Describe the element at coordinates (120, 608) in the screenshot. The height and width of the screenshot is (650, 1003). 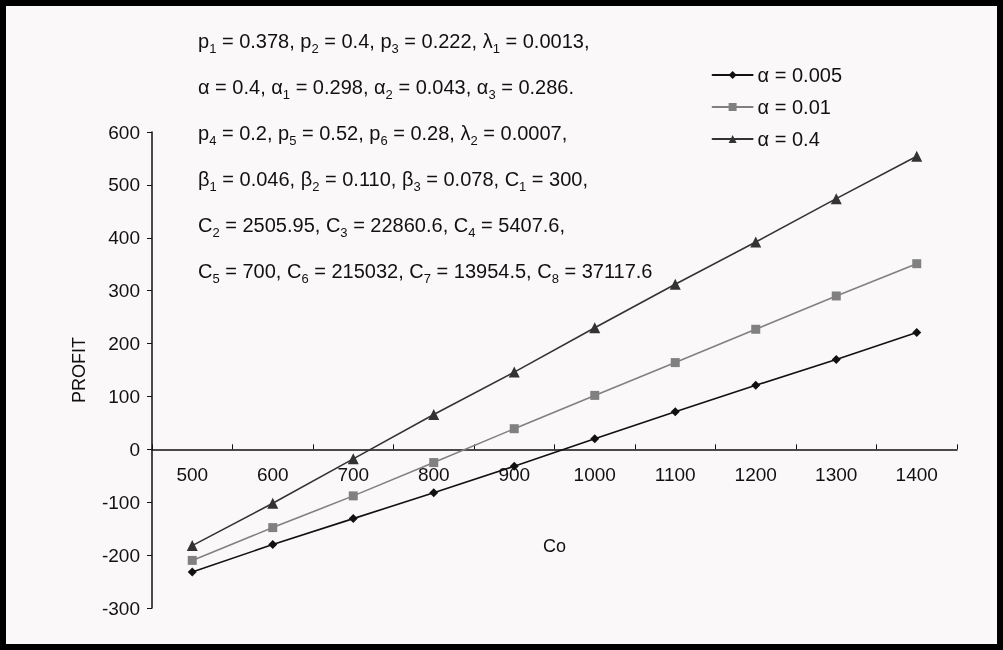
I see `y-tick-label: -300` at that location.